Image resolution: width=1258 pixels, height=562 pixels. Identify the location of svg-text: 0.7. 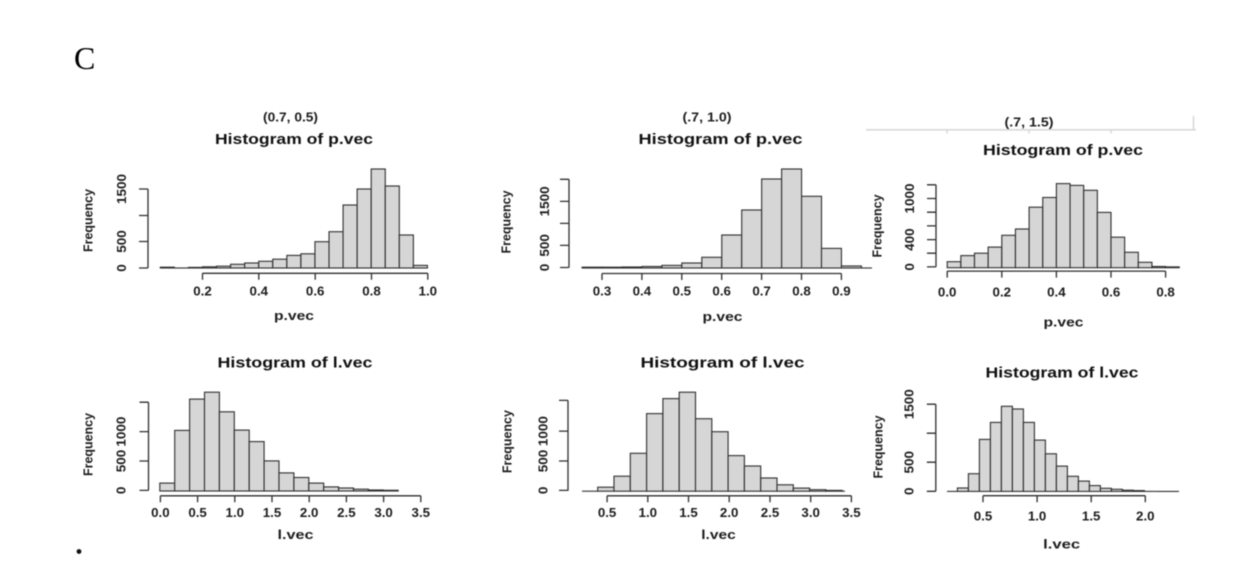
(761, 292).